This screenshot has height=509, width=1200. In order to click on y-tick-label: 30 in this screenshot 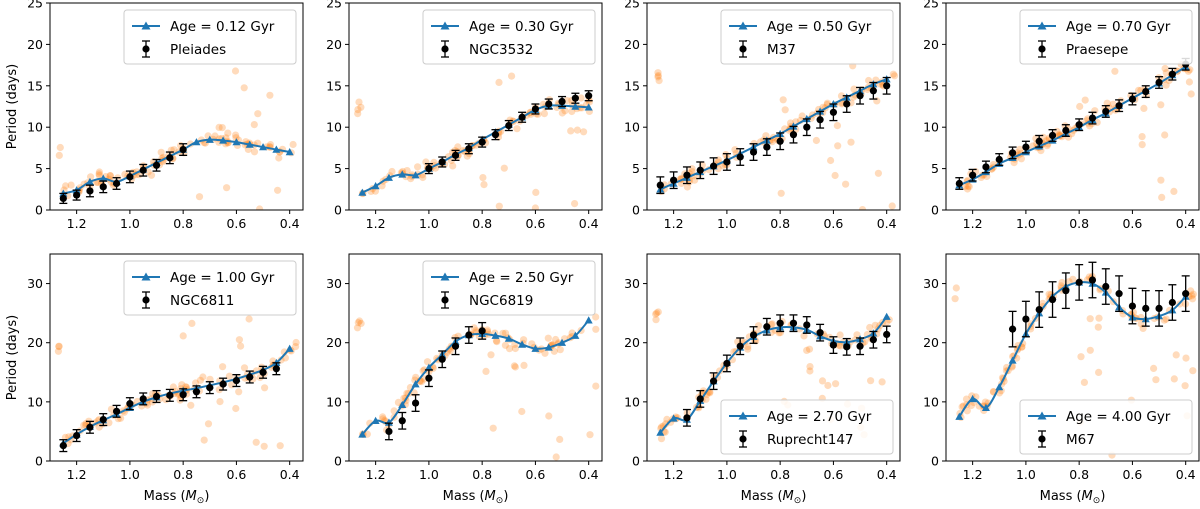, I will do `click(35, 283)`.